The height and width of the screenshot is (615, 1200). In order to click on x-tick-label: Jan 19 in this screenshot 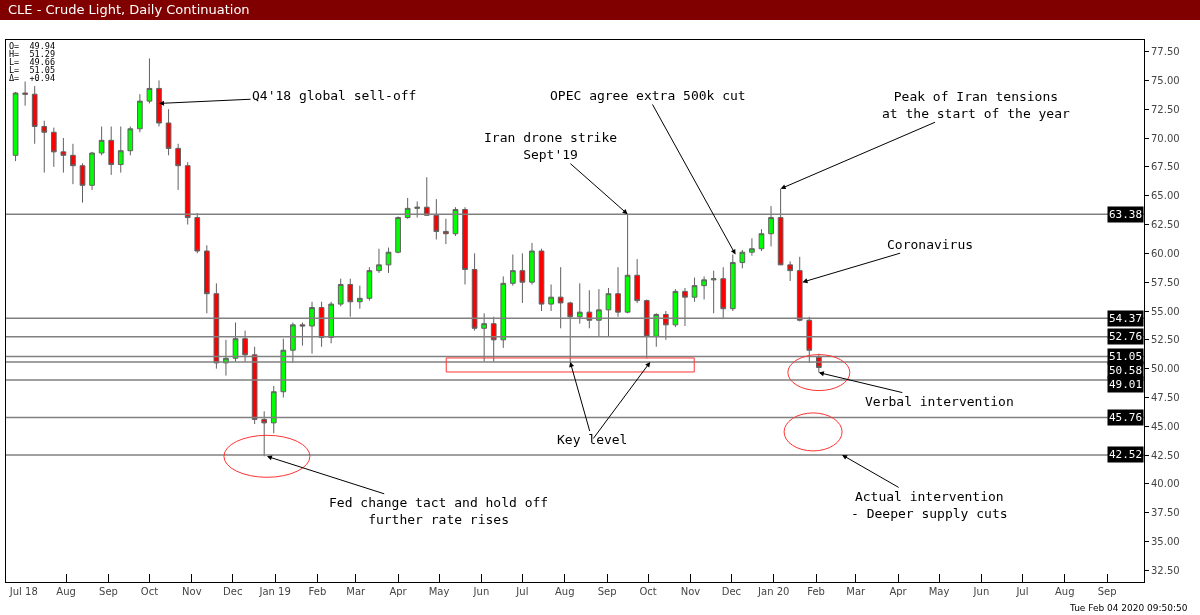, I will do `click(274, 591)`.